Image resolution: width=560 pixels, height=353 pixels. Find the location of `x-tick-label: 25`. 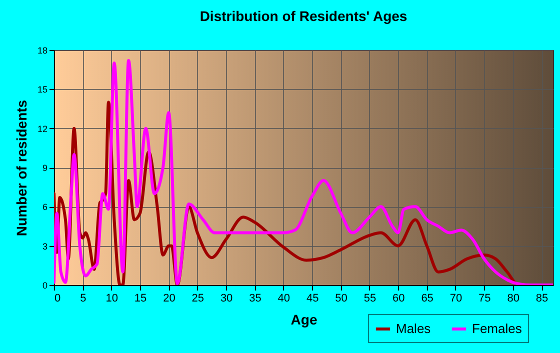

x-tick-label: 25 is located at coordinates (198, 298).